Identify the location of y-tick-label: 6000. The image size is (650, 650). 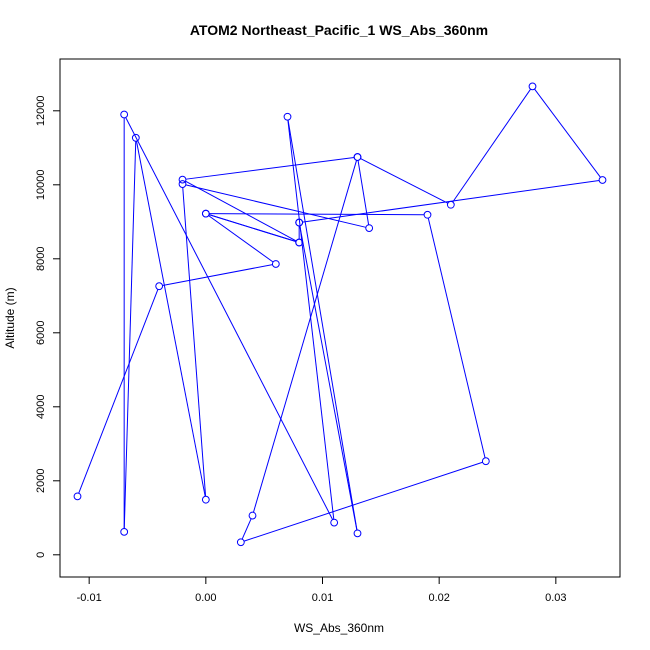
(41, 333).